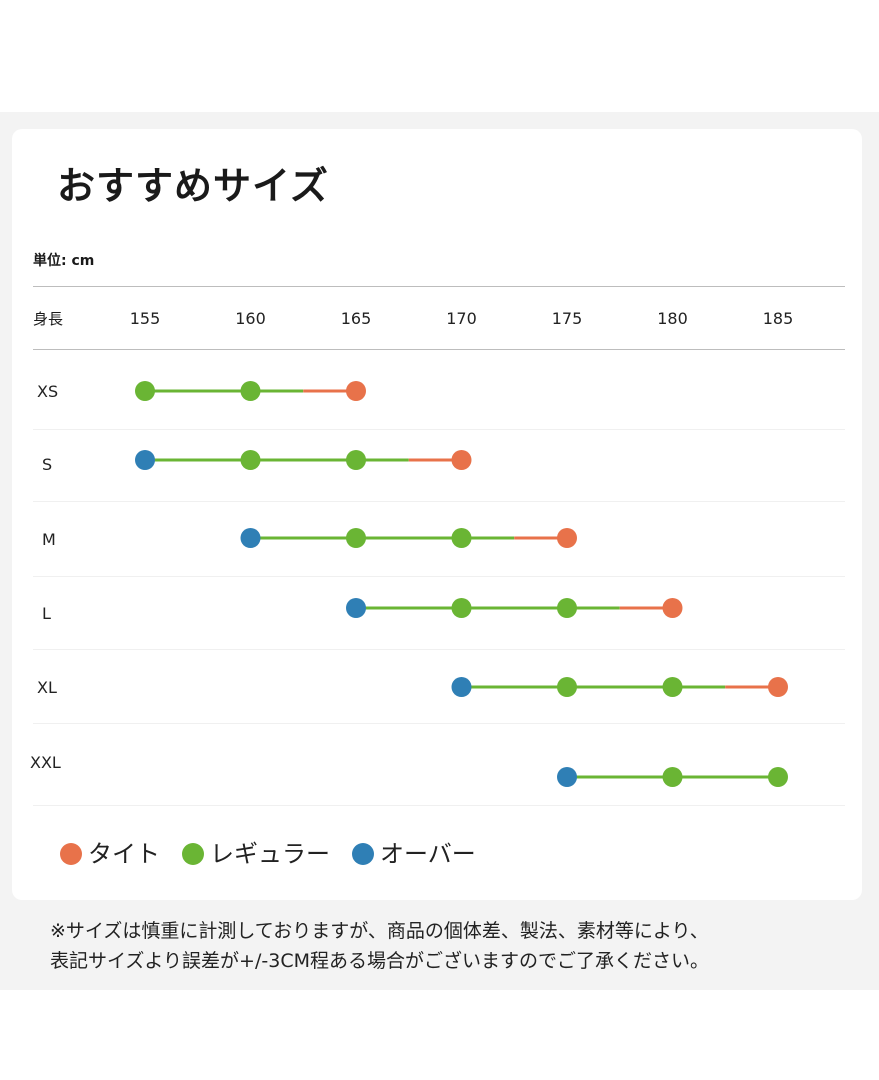  Describe the element at coordinates (124, 854) in the screenshot. I see `legend-label-tight: タイト` at that location.